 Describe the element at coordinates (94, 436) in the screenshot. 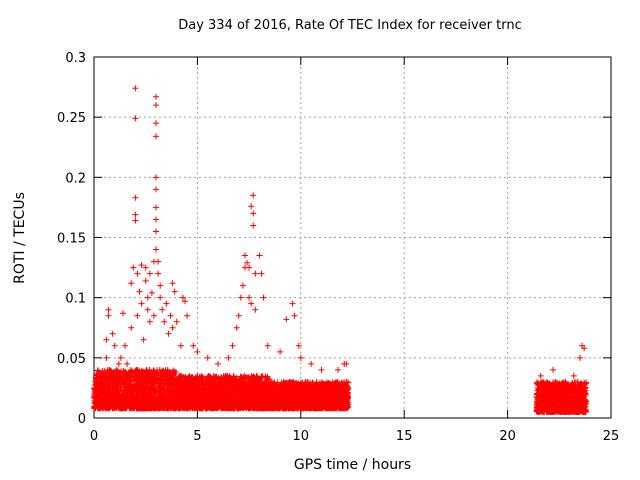

I see `x-tick-label: 0` at that location.